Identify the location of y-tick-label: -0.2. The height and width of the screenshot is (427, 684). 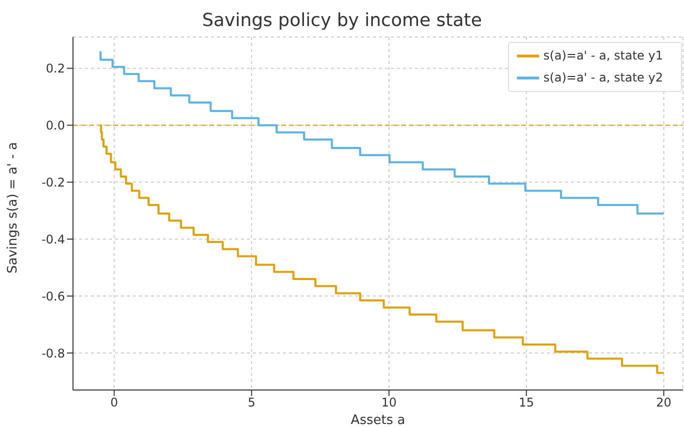
(53, 182).